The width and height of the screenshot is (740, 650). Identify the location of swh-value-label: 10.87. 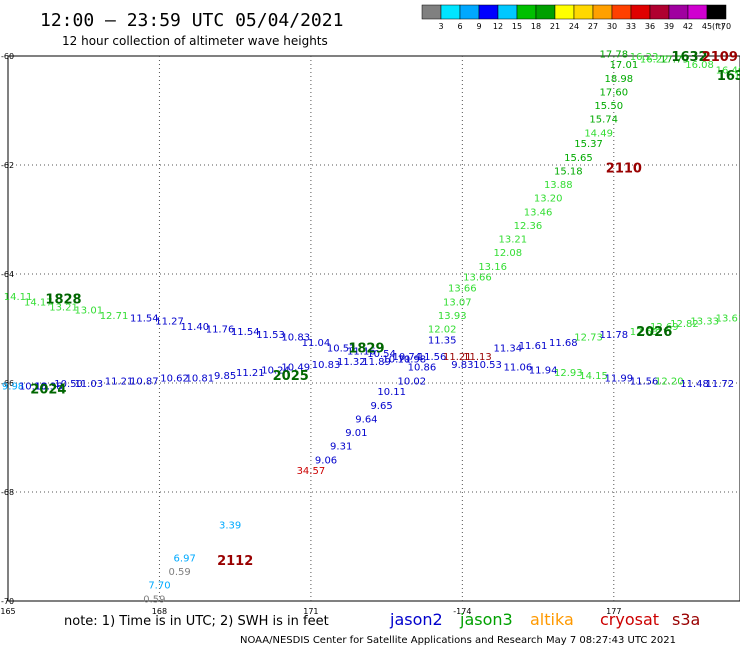
(144, 381).